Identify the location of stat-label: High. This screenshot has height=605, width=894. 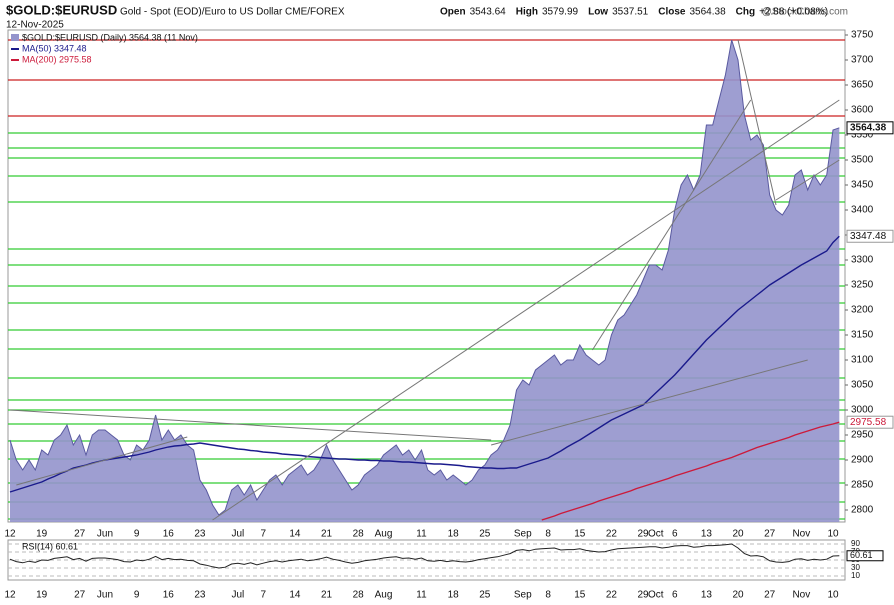
(527, 12).